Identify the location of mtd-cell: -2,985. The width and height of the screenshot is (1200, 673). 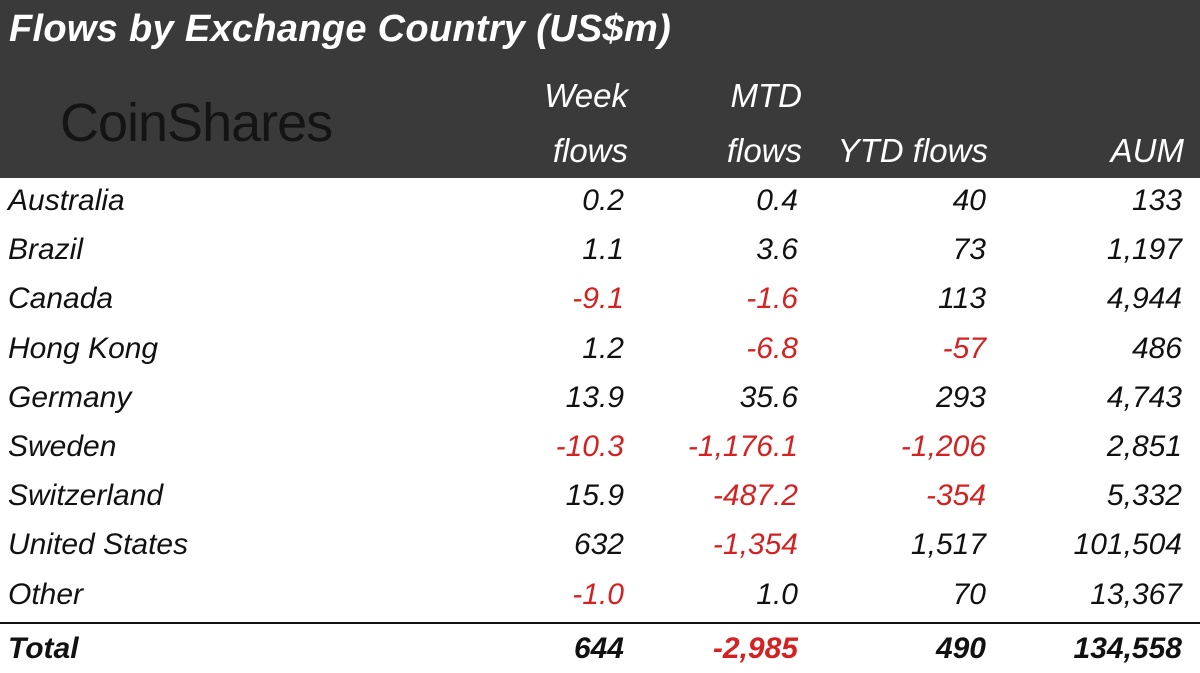
(755, 648).